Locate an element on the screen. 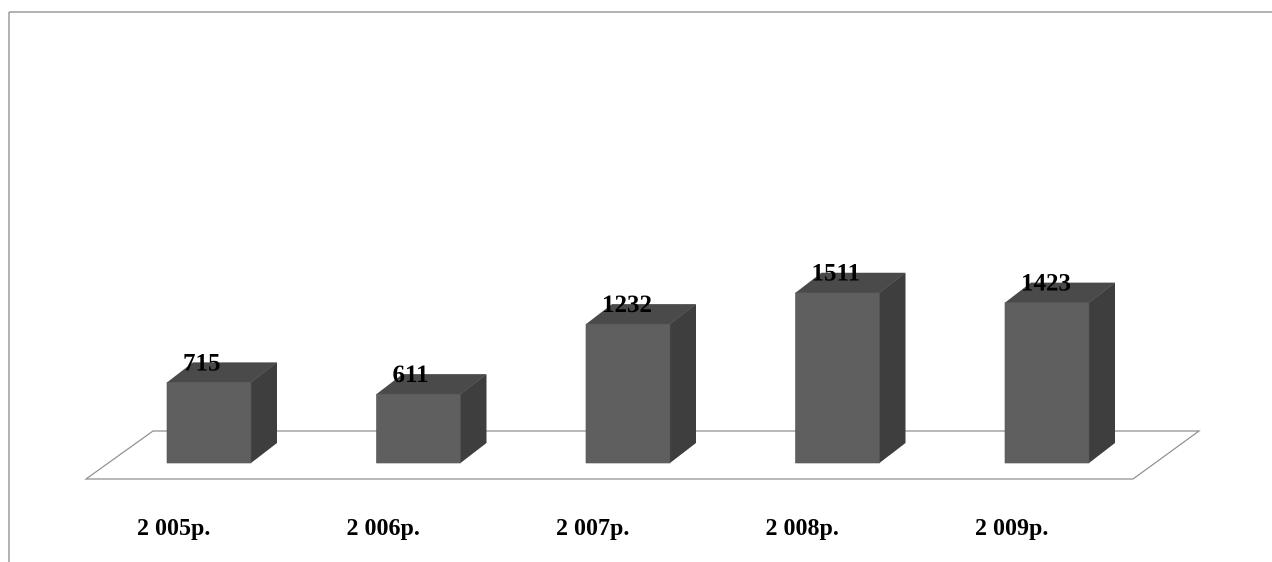 Image resolution: width=1272 pixels, height=562 pixels. x-tick-label: 2 007р. is located at coordinates (592, 528).